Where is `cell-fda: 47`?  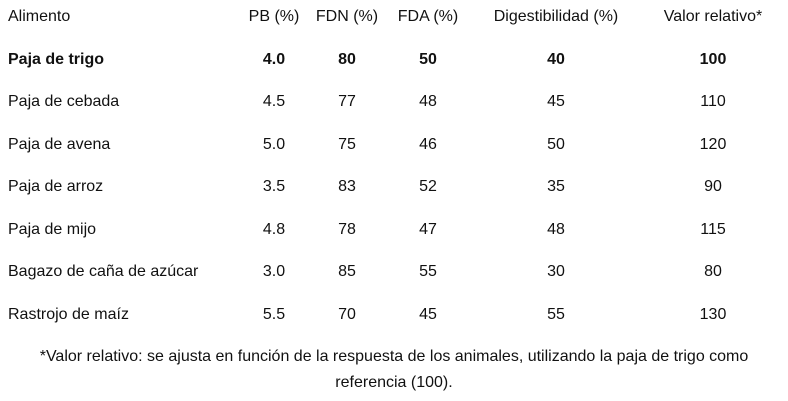 cell-fda: 47 is located at coordinates (428, 229).